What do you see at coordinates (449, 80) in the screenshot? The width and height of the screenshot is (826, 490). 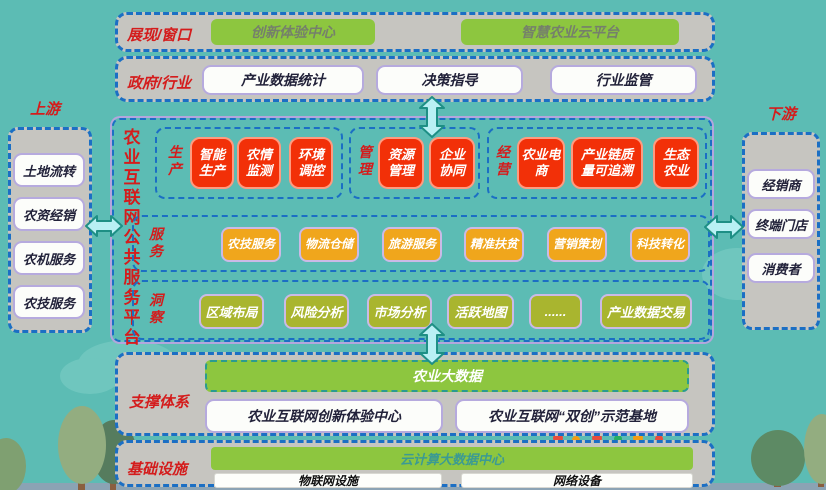 I see `node-decision-guidance: 决策指导` at bounding box center [449, 80].